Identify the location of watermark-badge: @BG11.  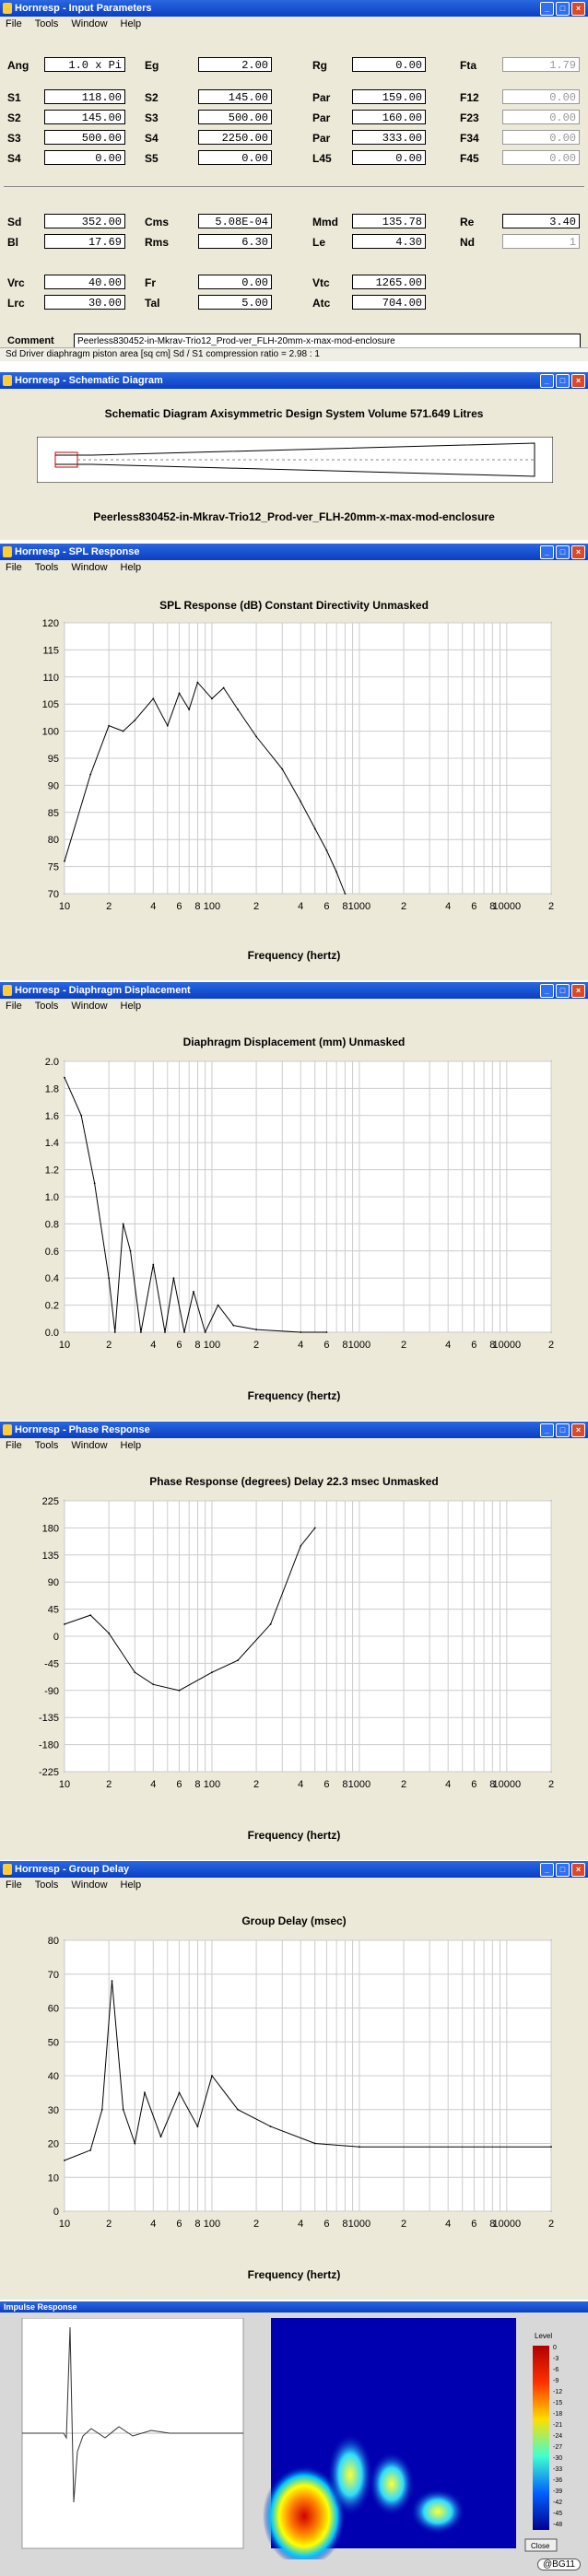
(559, 2564).